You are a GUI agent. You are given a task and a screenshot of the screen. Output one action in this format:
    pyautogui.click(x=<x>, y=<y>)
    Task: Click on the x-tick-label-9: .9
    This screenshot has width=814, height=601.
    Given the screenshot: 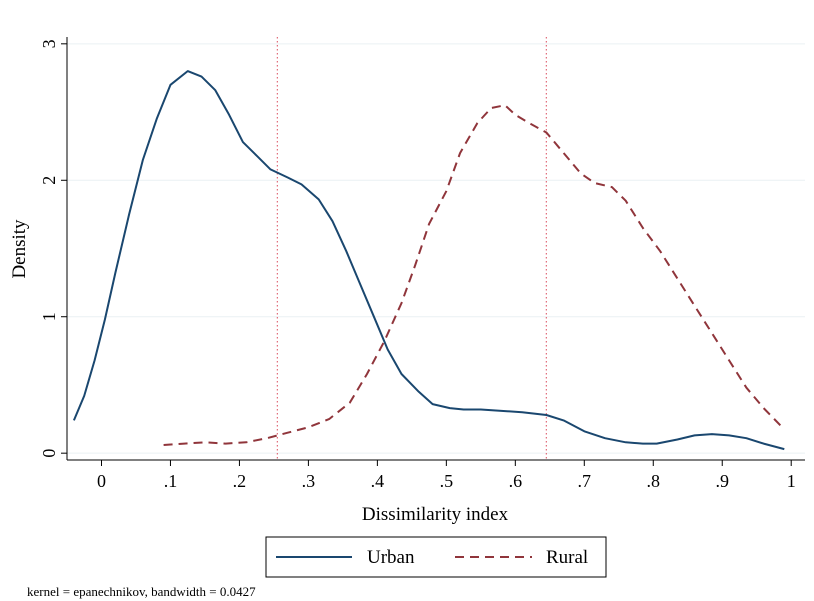 What is the action you would take?
    pyautogui.click(x=722, y=481)
    